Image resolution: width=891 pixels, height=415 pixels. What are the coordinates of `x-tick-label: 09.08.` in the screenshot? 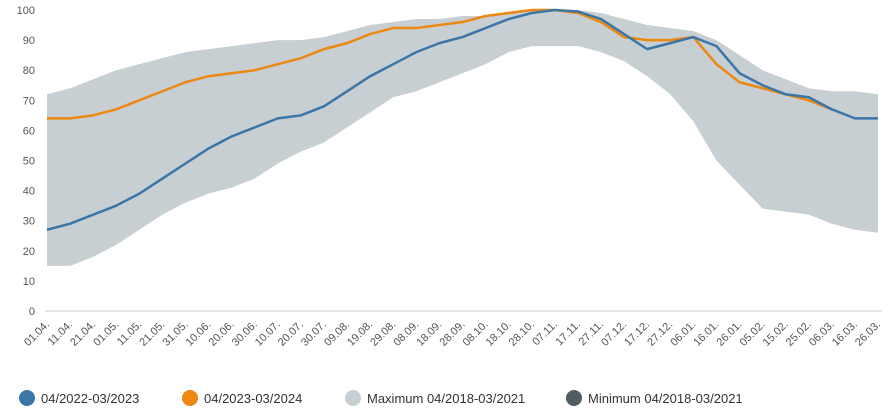 It's located at (337, 334).